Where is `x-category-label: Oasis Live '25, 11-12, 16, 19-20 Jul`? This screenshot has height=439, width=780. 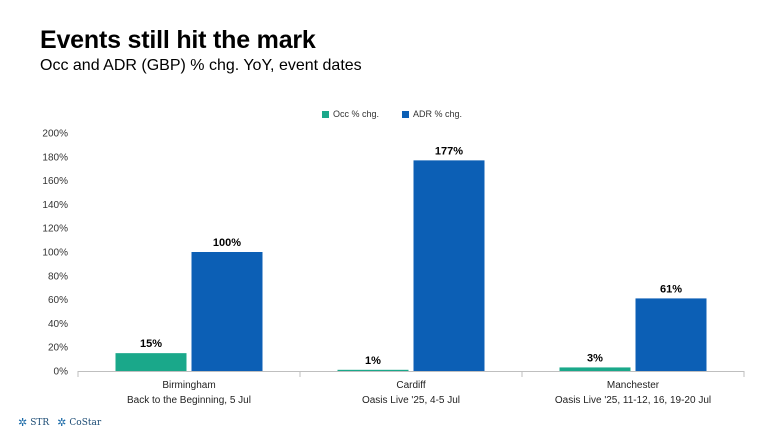
x-category-label: Oasis Live '25, 11-12, 16, 19-20 Jul is located at coordinates (633, 400).